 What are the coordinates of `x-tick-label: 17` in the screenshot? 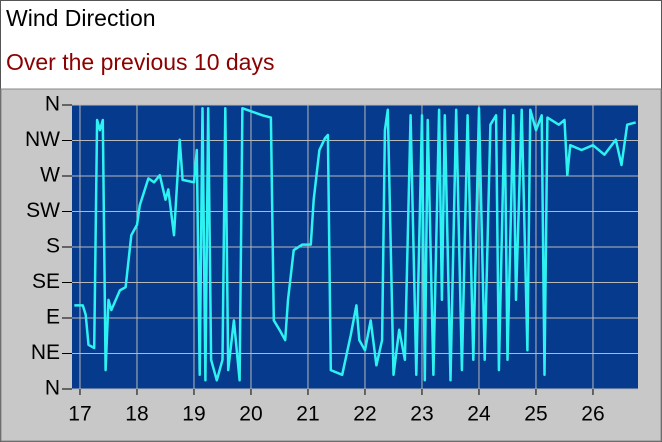 It's located at (79, 414).